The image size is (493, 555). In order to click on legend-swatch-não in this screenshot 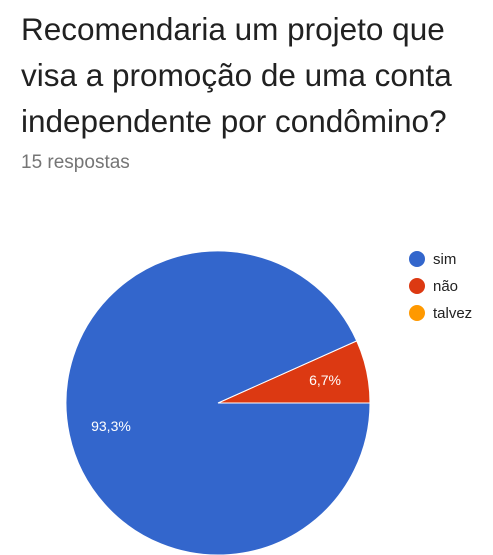, I will do `click(417, 286)`.